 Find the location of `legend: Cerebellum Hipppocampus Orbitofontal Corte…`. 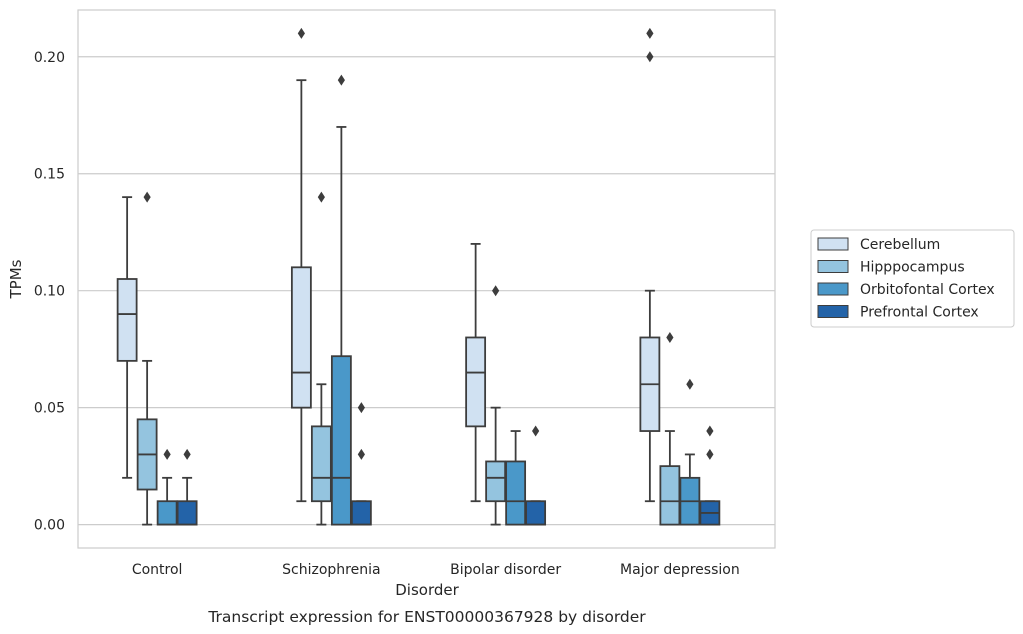

legend: Cerebellum Hipppocampus Orbitofontal Corte… is located at coordinates (912, 278).